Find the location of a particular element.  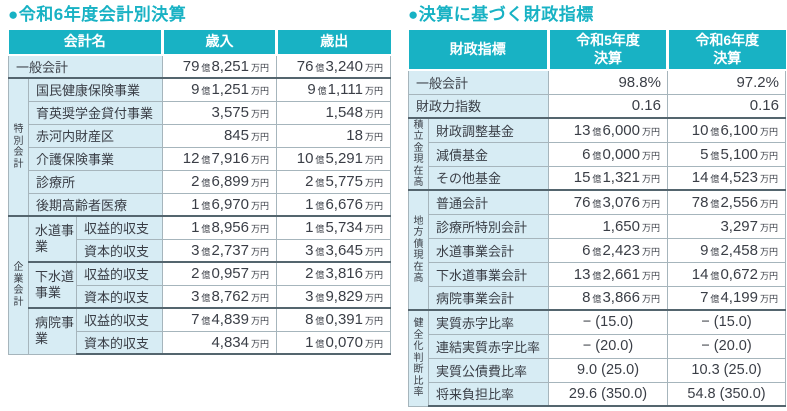

col-header-account-name: 会計名 is located at coordinates (86, 43).